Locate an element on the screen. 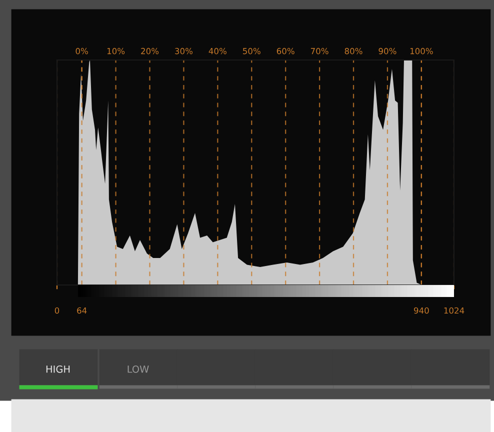 The height and width of the screenshot is (432, 494). x2-tick-label: 20% is located at coordinates (150, 51).